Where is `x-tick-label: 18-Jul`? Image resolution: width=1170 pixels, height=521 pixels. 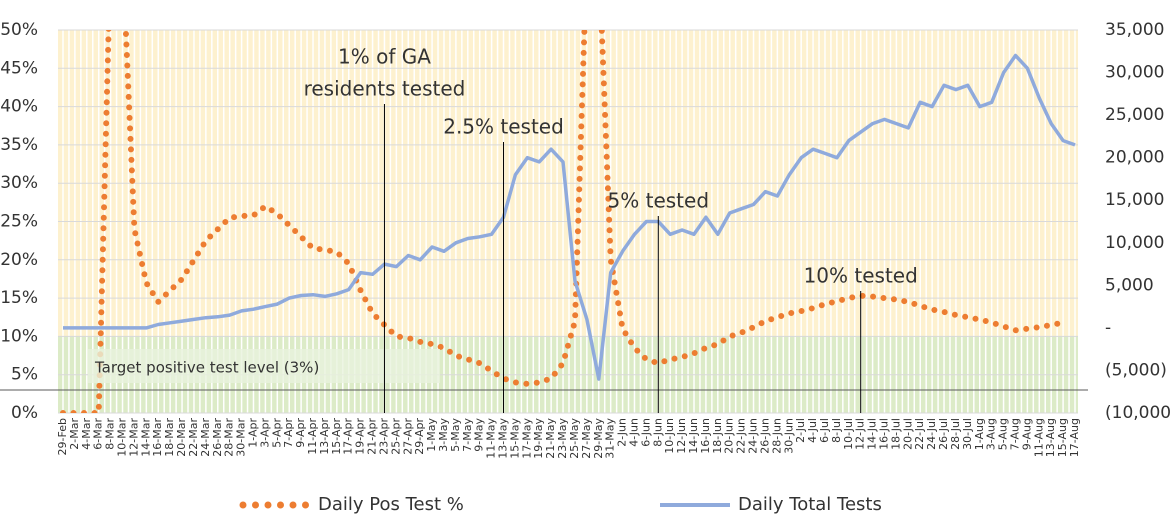 x-tick-label: 18-Jul is located at coordinates (895, 434).